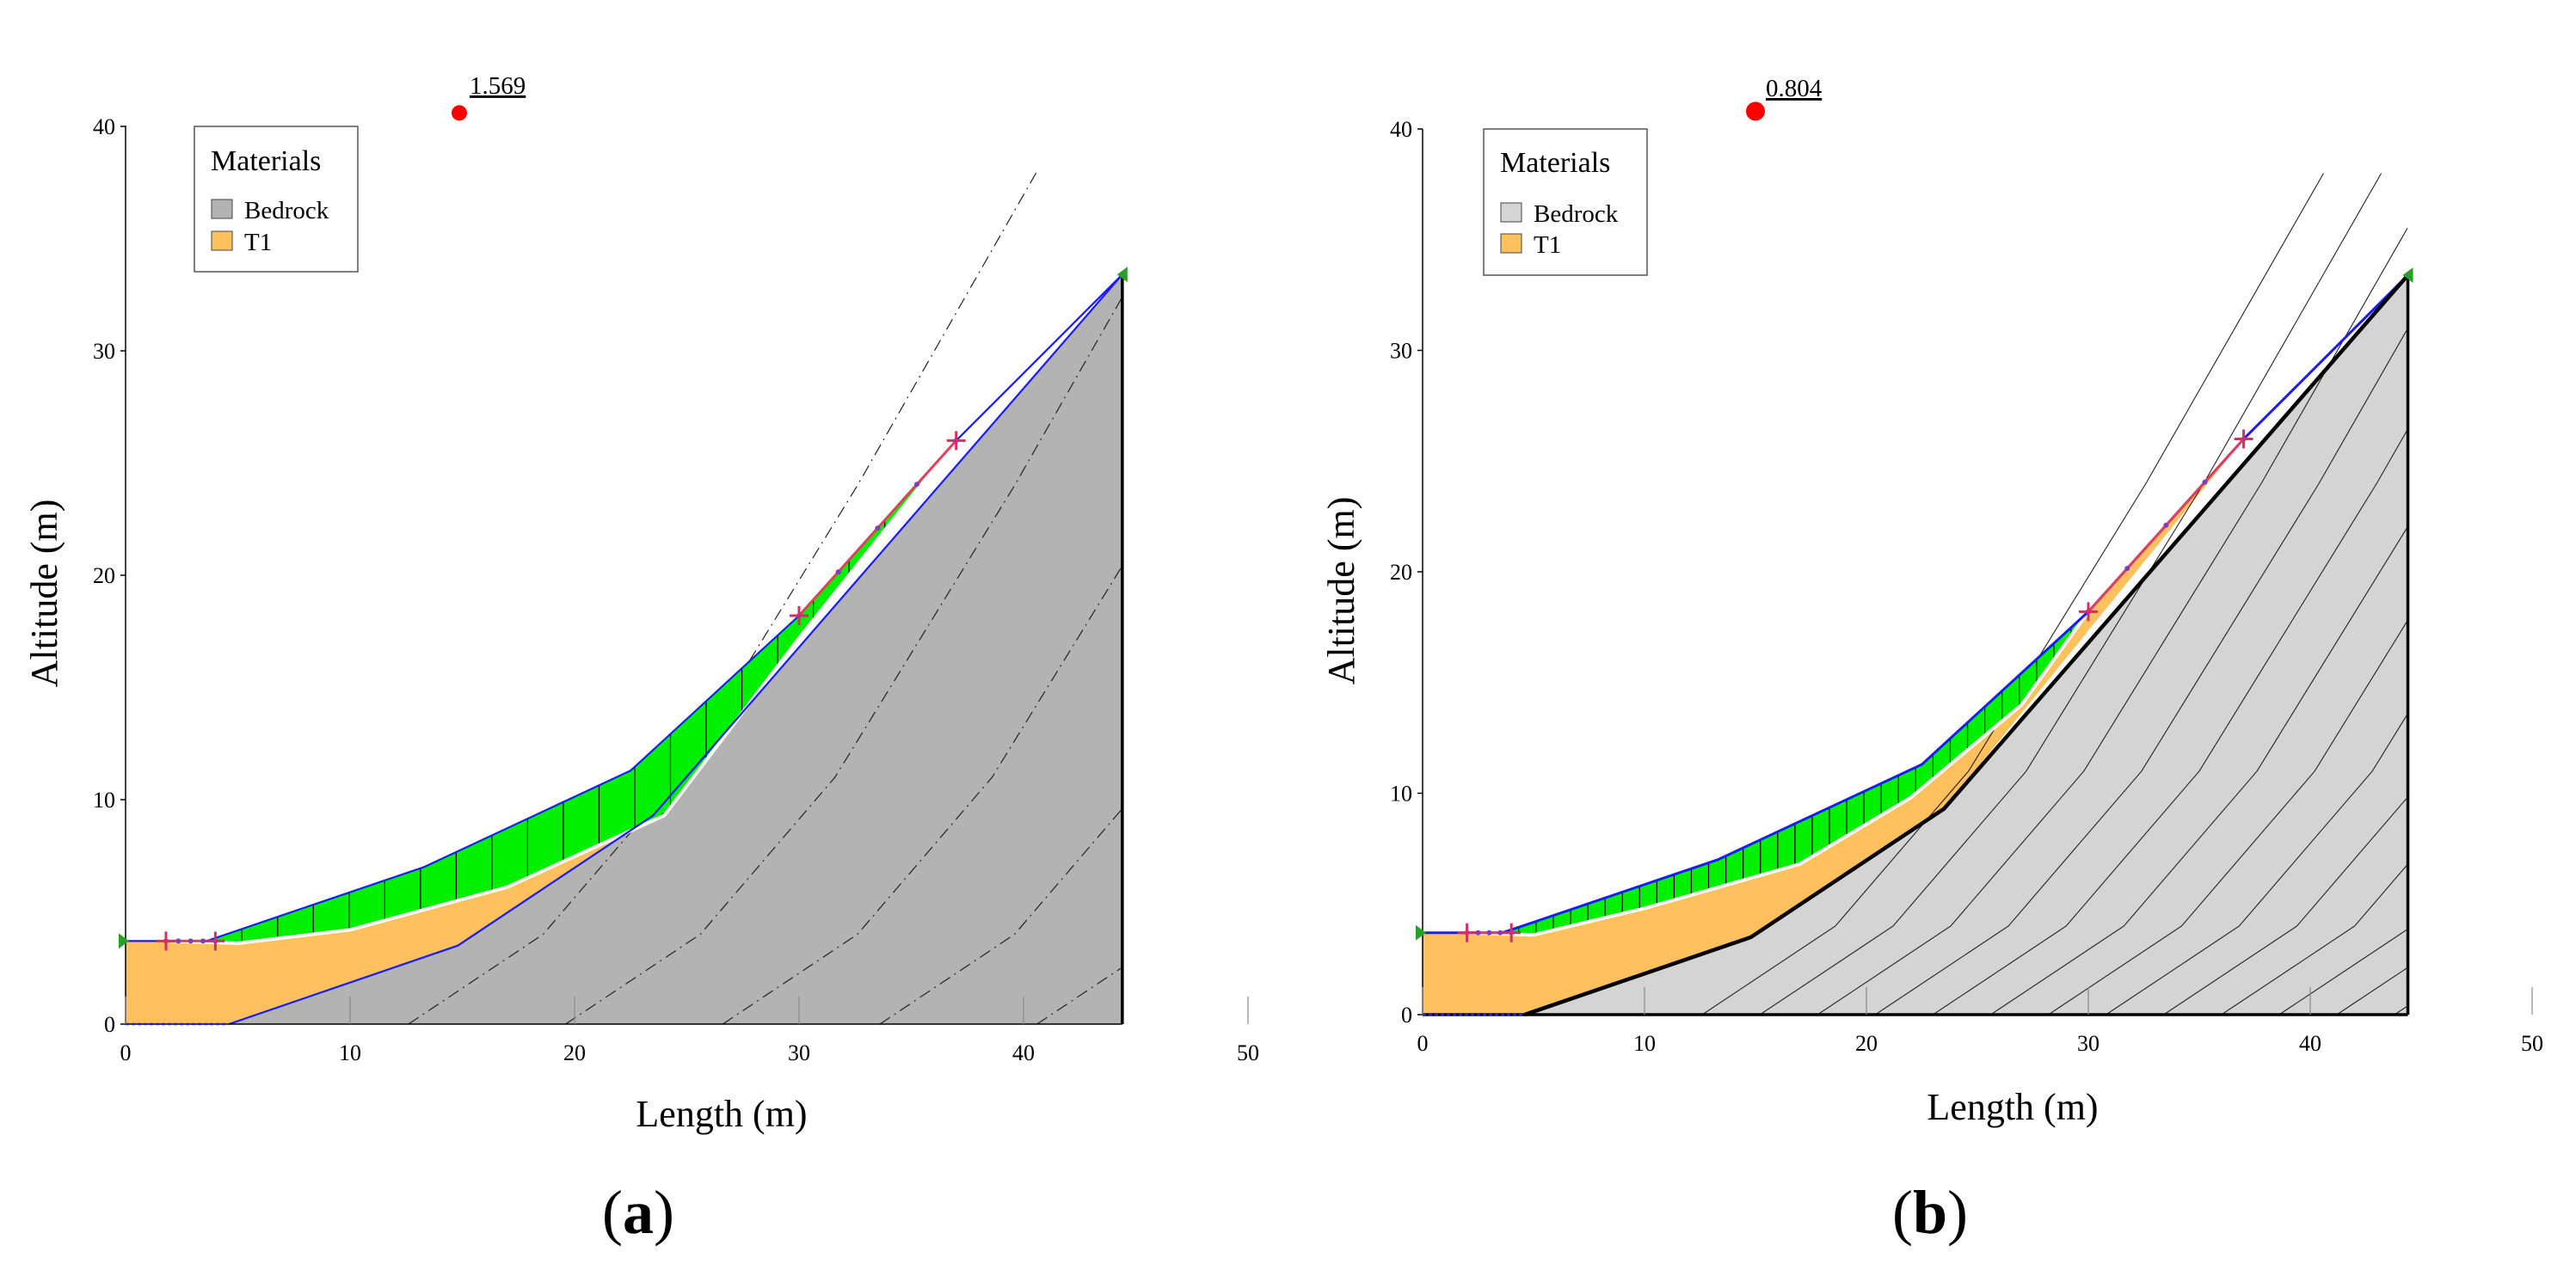 This screenshot has width=2576, height=1264. I want to click on panel-b-t1-area, so click(1833, 727).